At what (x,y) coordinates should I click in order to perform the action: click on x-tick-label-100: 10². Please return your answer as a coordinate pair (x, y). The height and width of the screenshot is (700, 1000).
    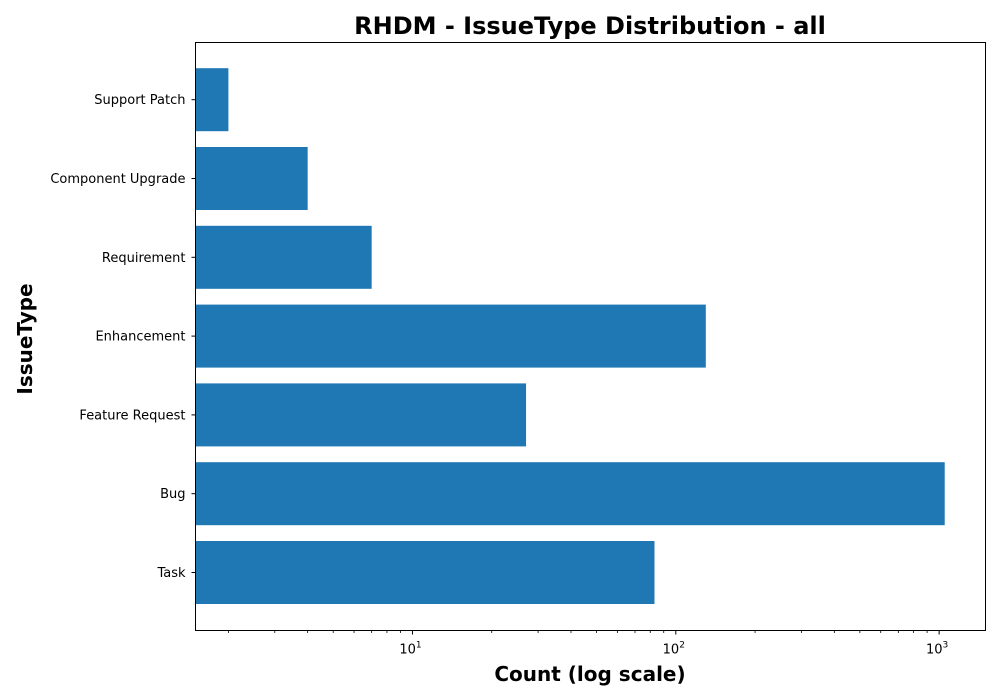
    Looking at the image, I should click on (674, 649).